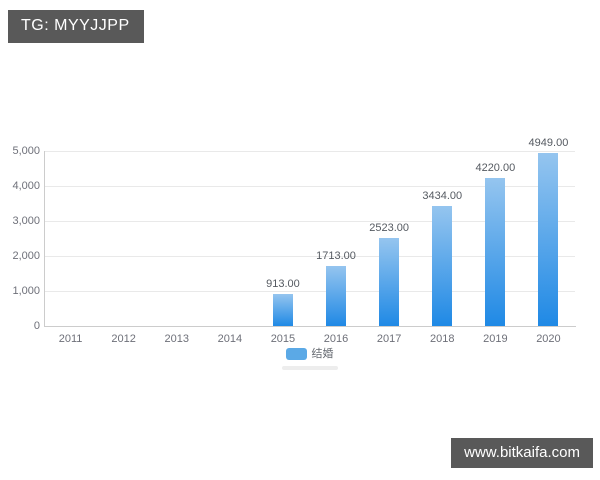  I want to click on watermark-url-label: www.bitkaifa.com, so click(522, 452).